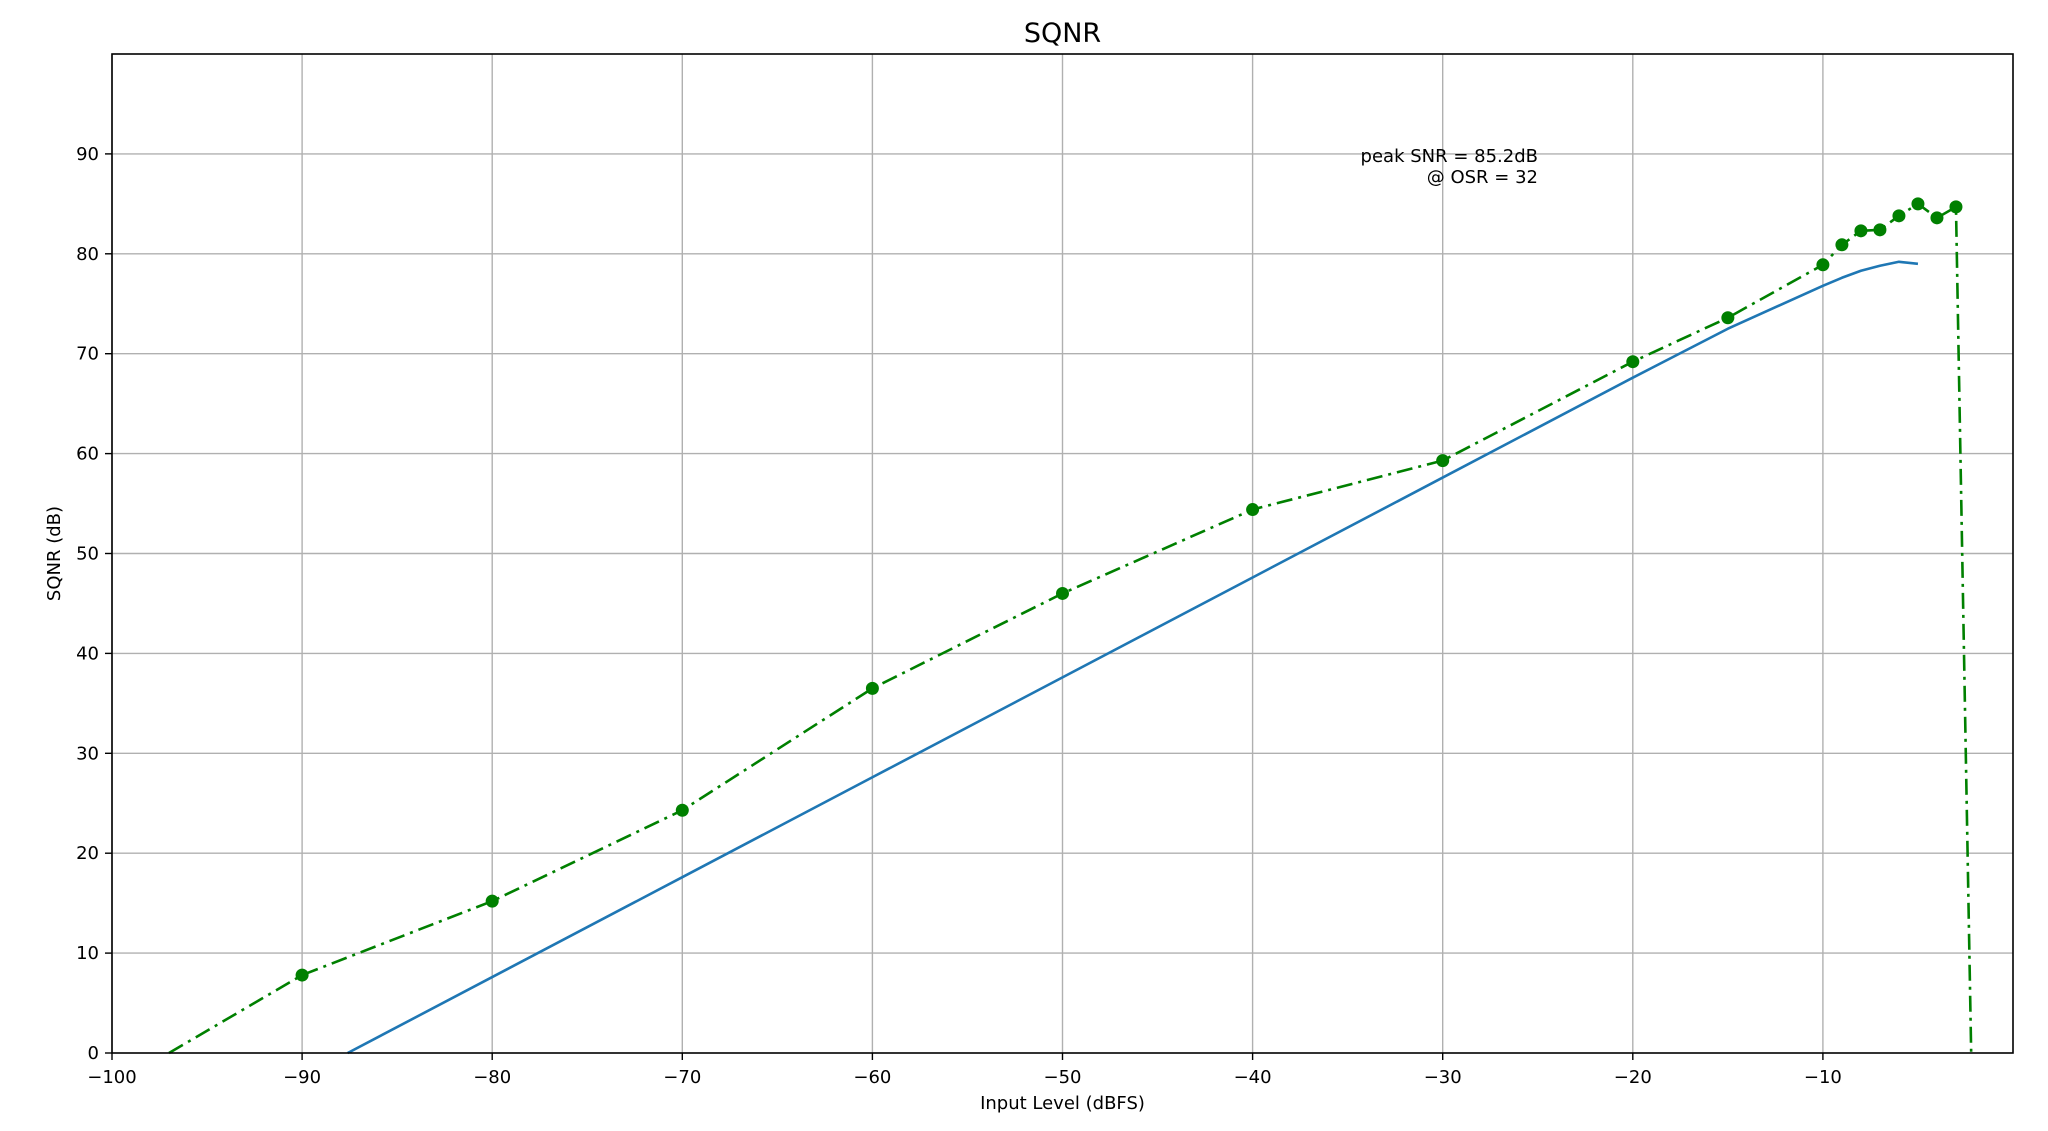  Describe the element at coordinates (1449, 156) in the screenshot. I see `peak-snr-annotation: peak SNR = 85.2dB` at that location.